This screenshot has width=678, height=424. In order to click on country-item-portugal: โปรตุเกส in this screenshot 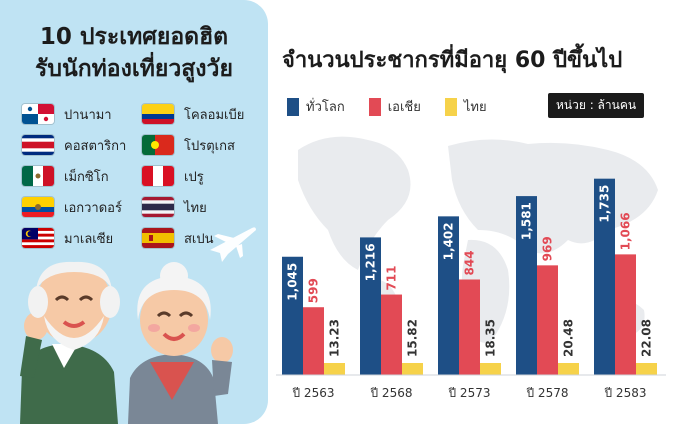, I will do `click(188, 145)`.